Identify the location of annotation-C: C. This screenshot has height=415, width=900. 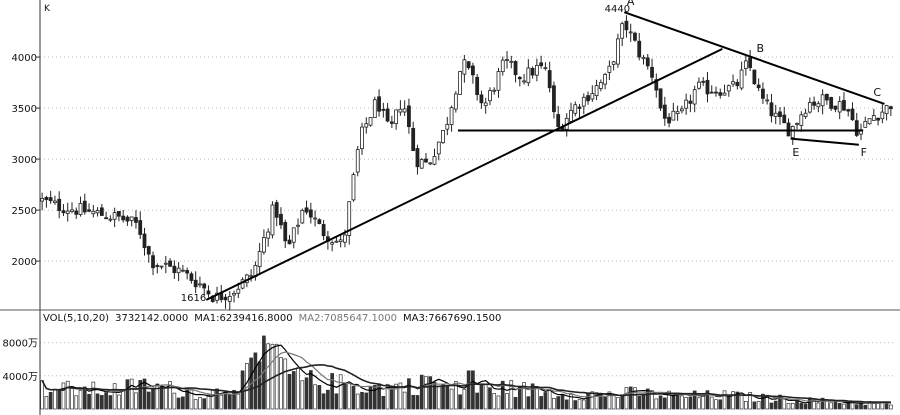
(877, 92).